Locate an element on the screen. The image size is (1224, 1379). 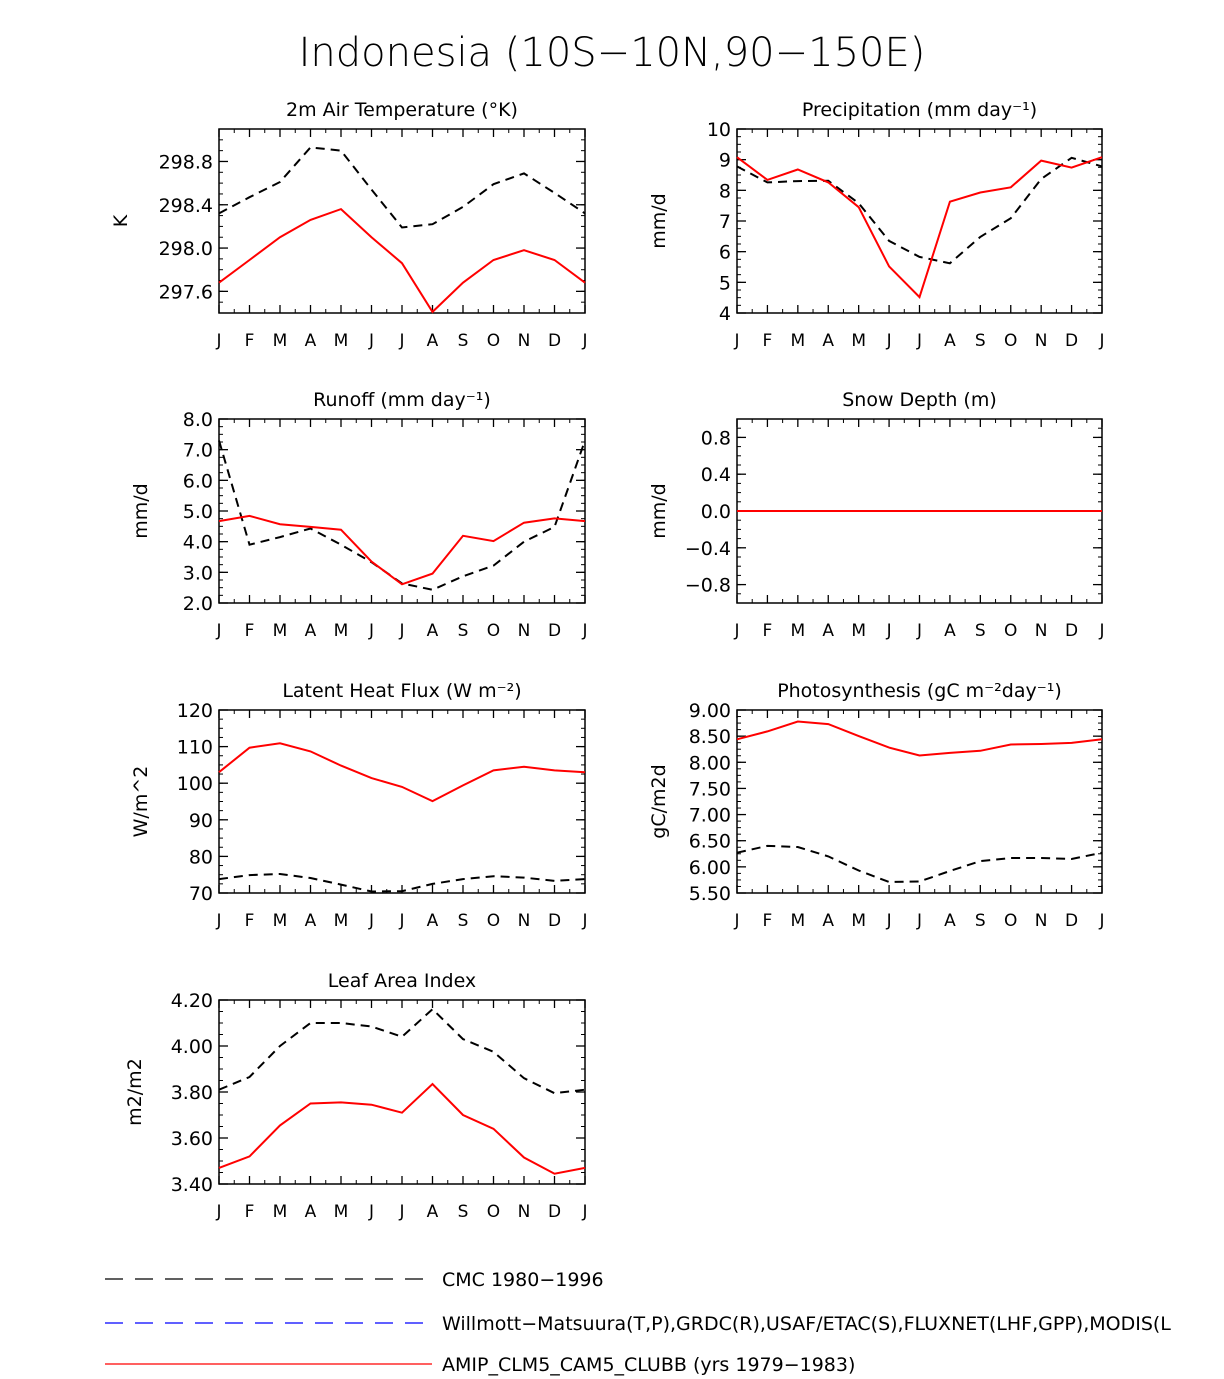
panel-title: Snow Depth (m) is located at coordinates (919, 400).